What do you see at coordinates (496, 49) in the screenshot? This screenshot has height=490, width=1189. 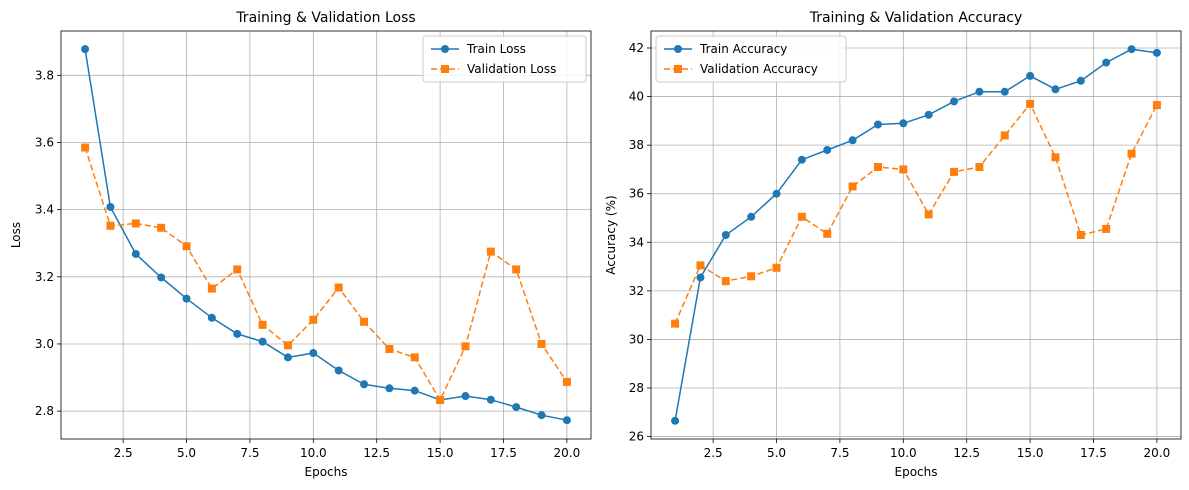 I see `legend-label-0: Train Loss` at bounding box center [496, 49].